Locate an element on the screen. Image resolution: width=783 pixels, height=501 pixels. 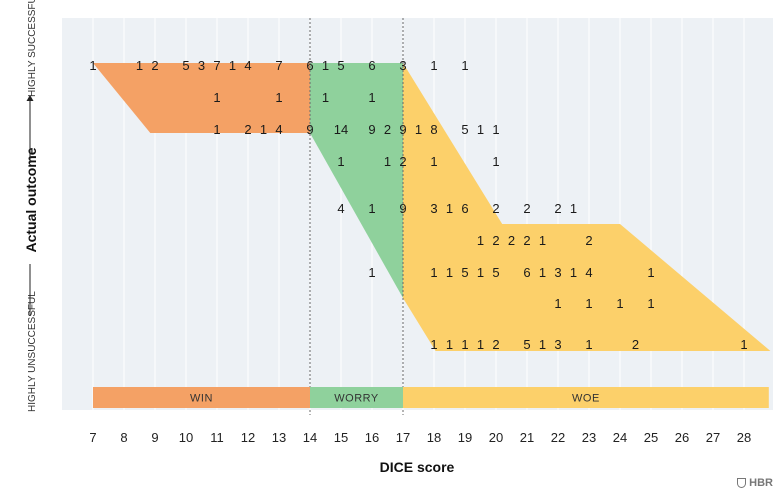
win-zone-shape is located at coordinates (201, 98).